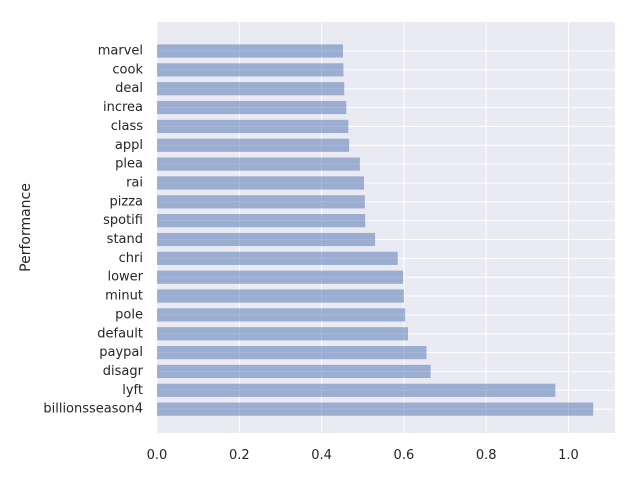 The image size is (640, 480). I want to click on bar-spotifi, so click(261, 221).